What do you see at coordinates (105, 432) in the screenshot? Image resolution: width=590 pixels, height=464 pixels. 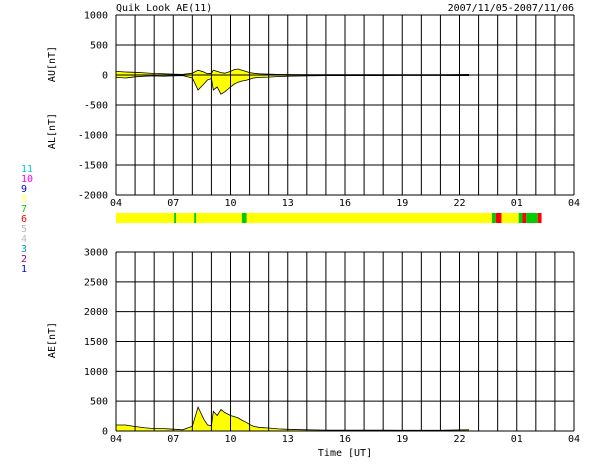 I see `ae-y-tick-label: 0` at bounding box center [105, 432].